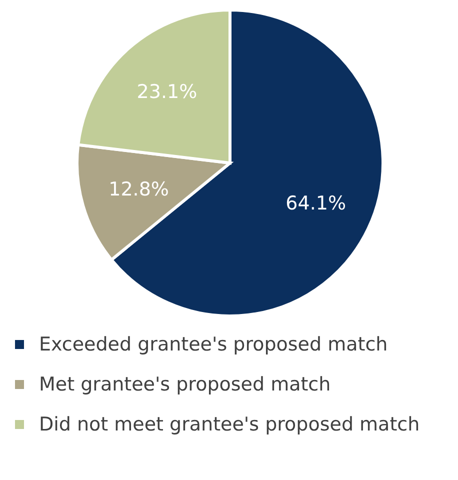 The image size is (458, 480). I want to click on legend-label: Did not meet grantee's proposed match, so click(229, 425).